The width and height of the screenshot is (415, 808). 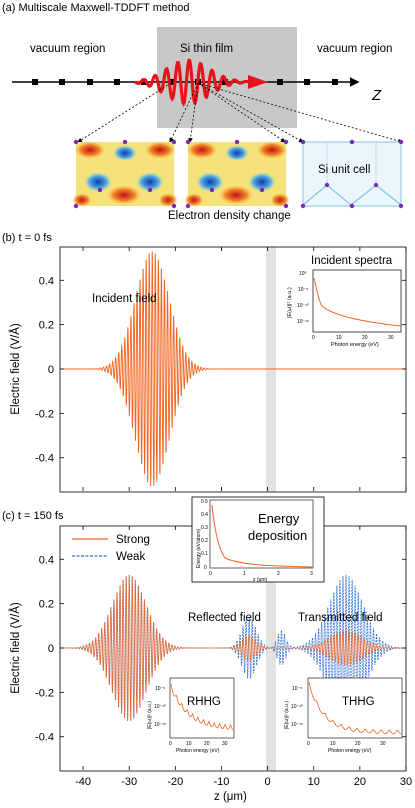 I want to click on thhg-xtick: 10, so click(x=333, y=744).